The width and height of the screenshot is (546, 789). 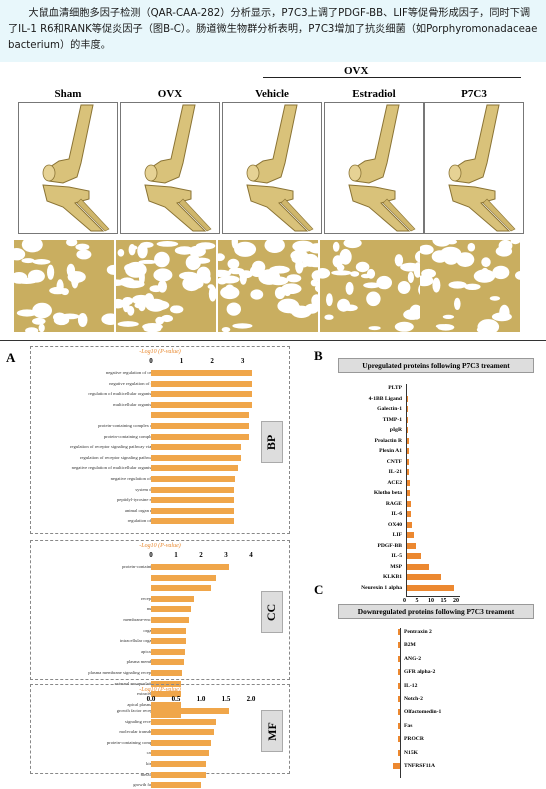 What do you see at coordinates (160, 384) in the screenshot?
I see `go-term-row: negative regulation of cell motility` at bounding box center [160, 384].